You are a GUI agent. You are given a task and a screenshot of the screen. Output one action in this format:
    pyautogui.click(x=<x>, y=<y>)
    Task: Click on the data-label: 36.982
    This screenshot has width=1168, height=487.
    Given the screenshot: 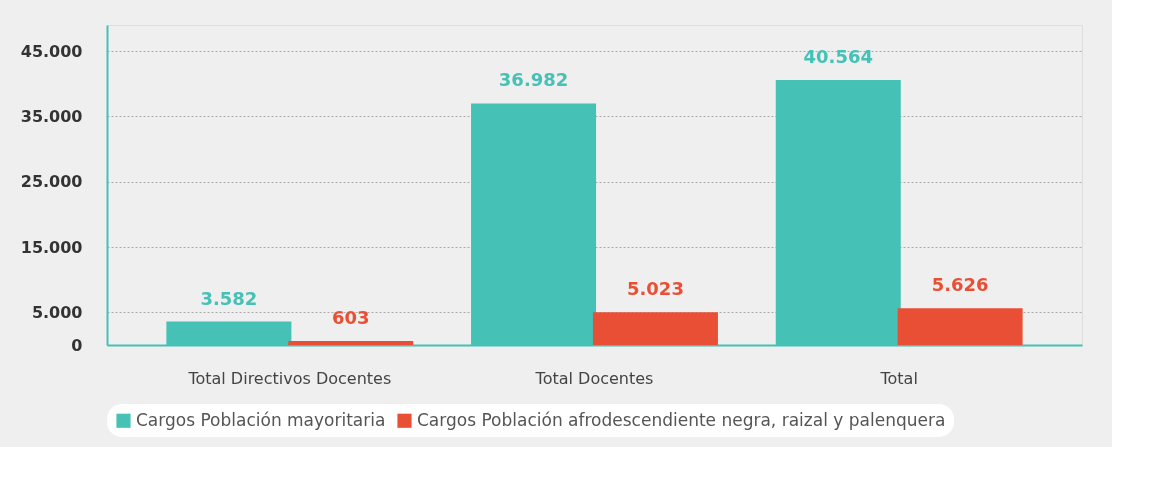 What is the action you would take?
    pyautogui.click(x=533, y=80)
    